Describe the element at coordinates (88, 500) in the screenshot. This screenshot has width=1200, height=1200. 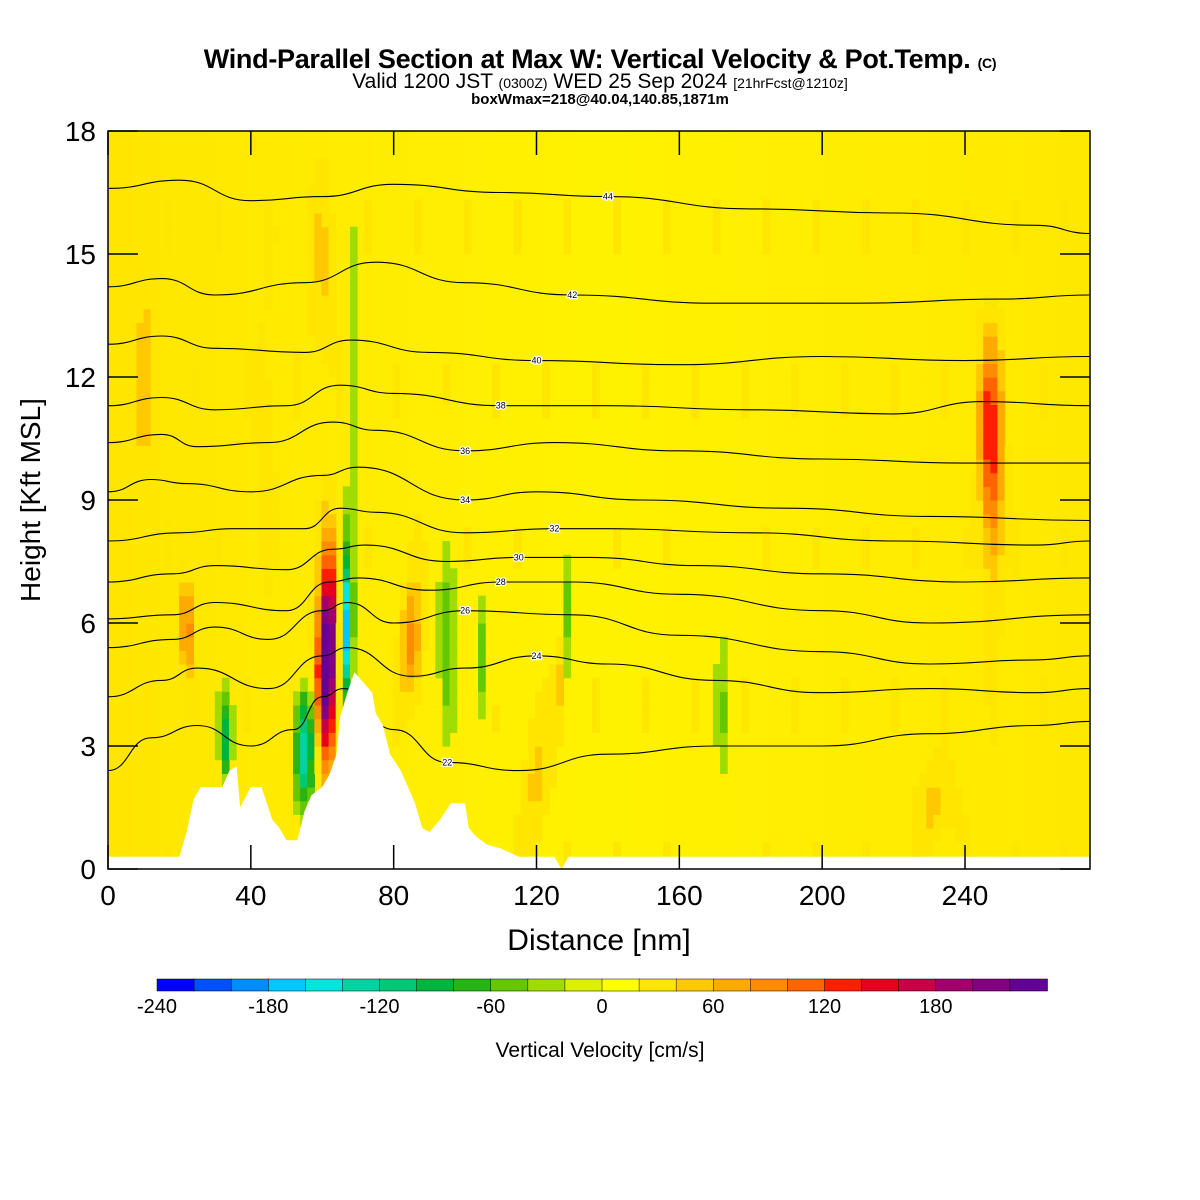
I see `y-tick-label: 9` at that location.